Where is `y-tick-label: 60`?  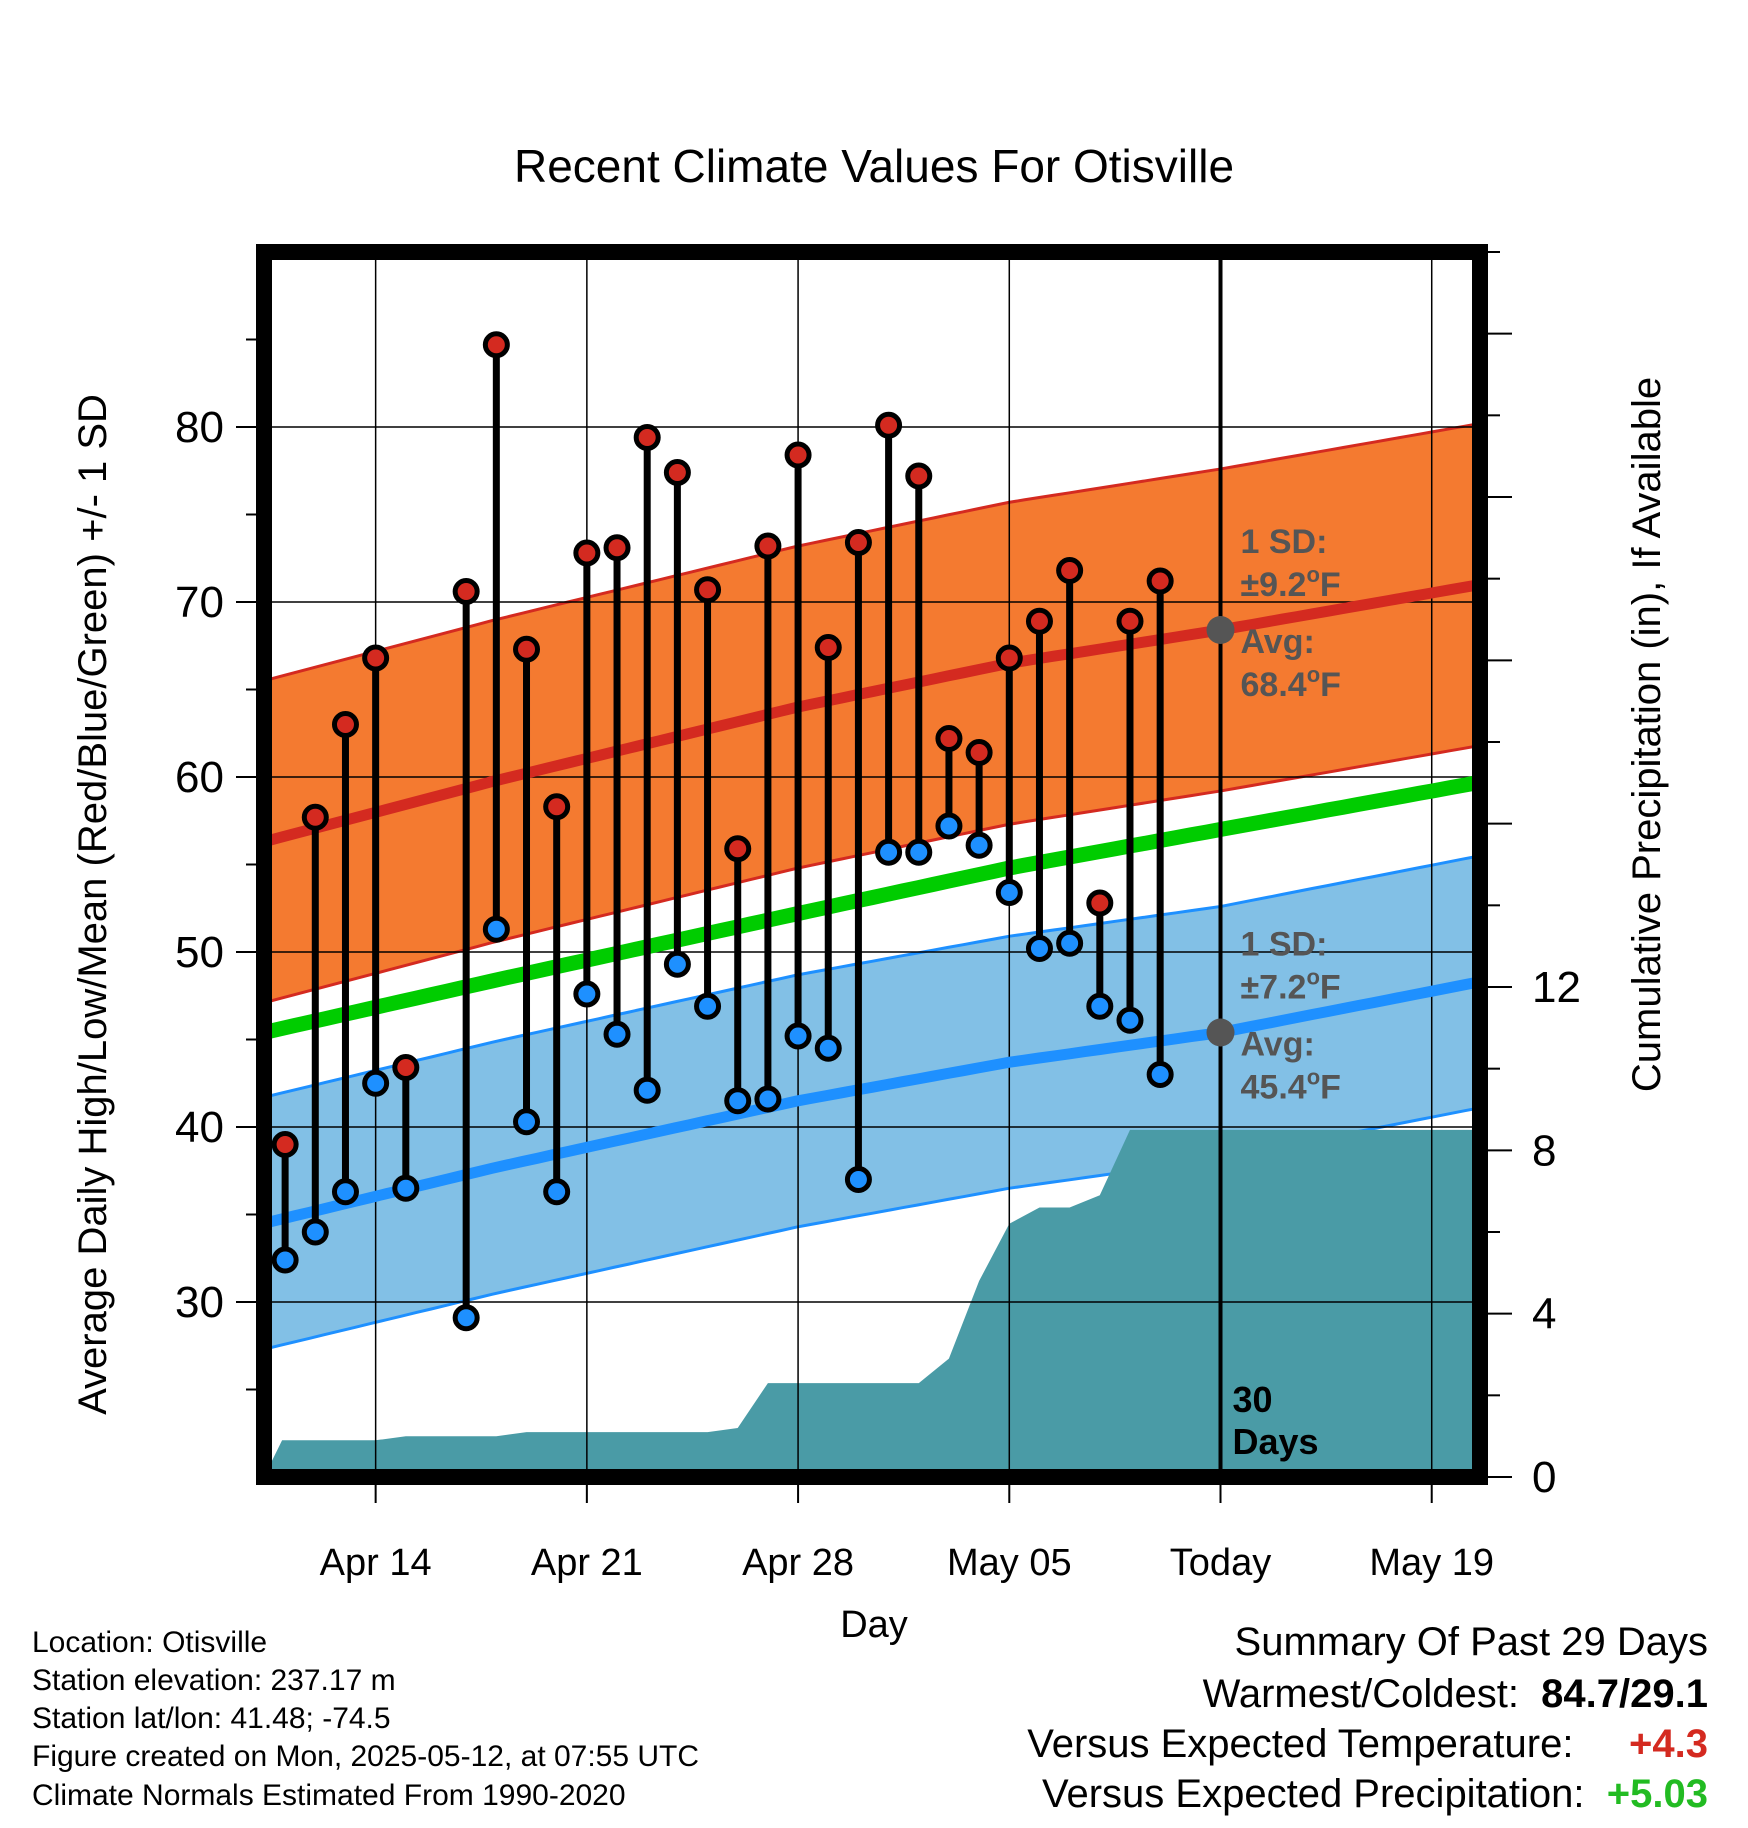 y-tick-label: 60 is located at coordinates (199, 777).